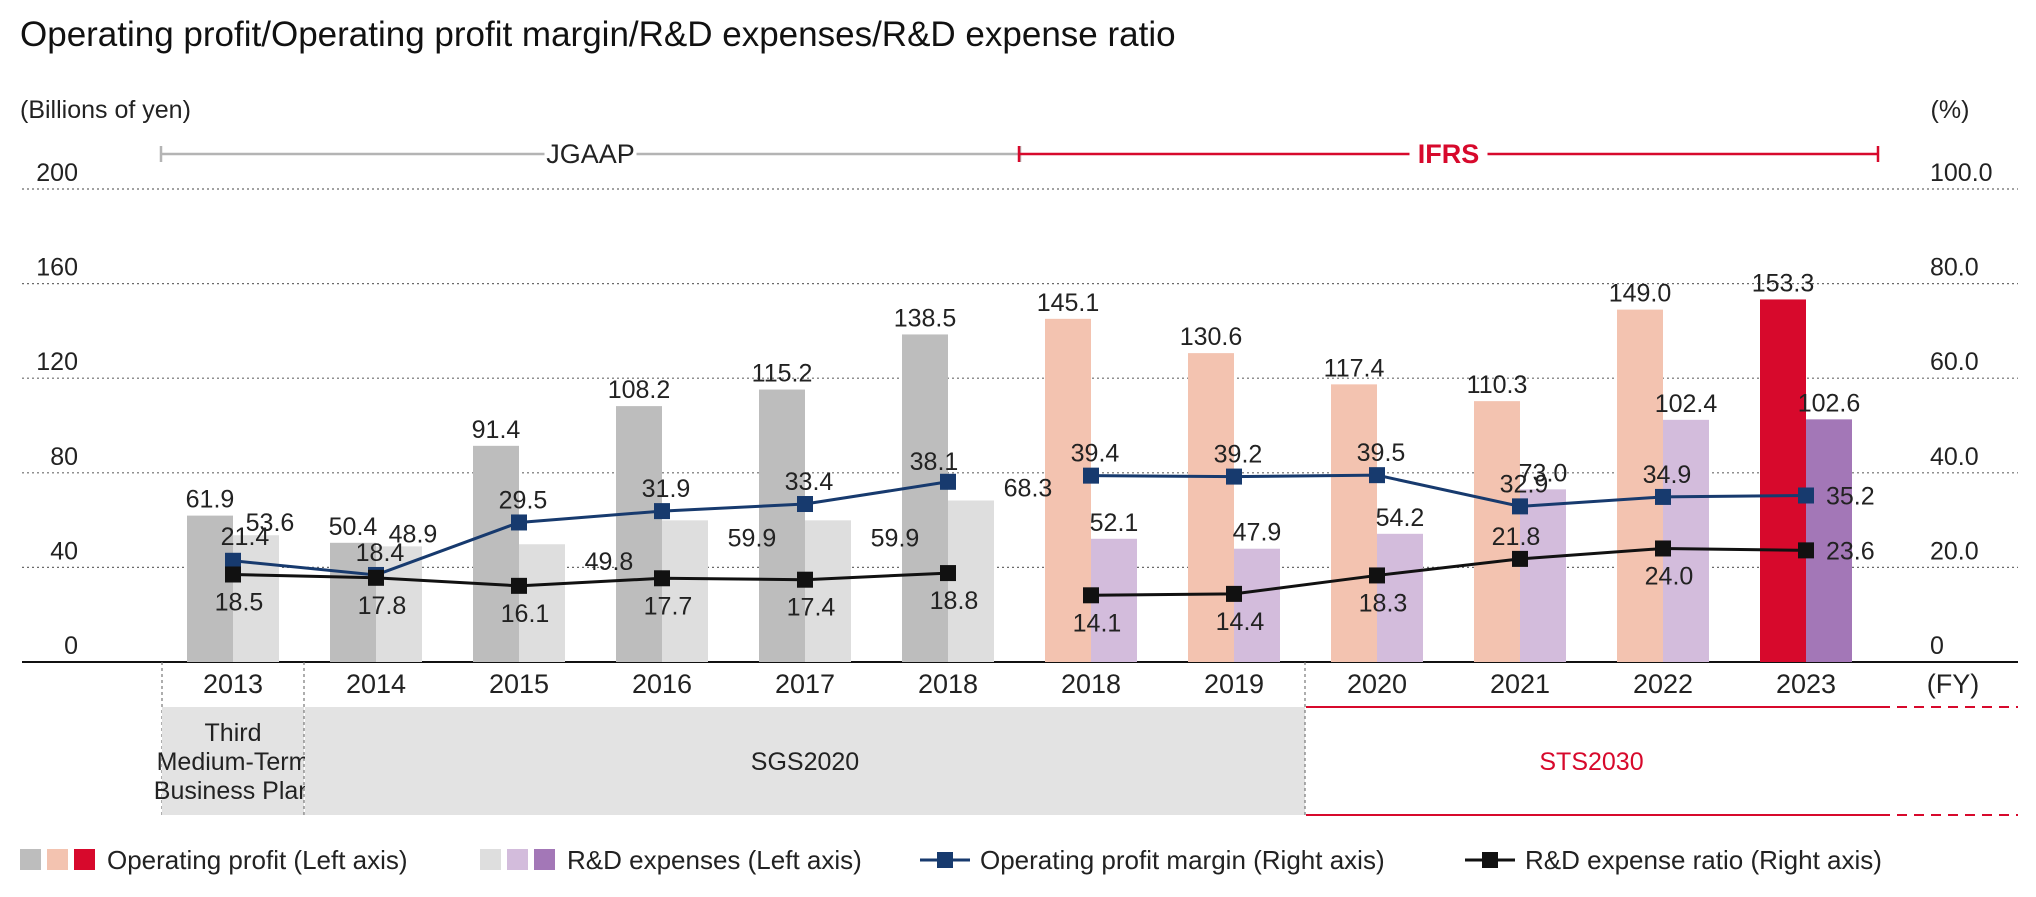 This screenshot has width=2036, height=897. I want to click on operating-profit-label: 115.2, so click(782, 374).